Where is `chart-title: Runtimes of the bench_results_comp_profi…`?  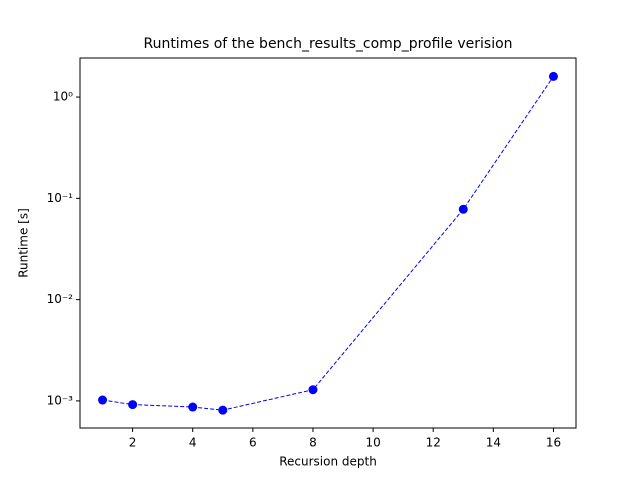 chart-title: Runtimes of the bench_results_comp_profi… is located at coordinates (327, 44).